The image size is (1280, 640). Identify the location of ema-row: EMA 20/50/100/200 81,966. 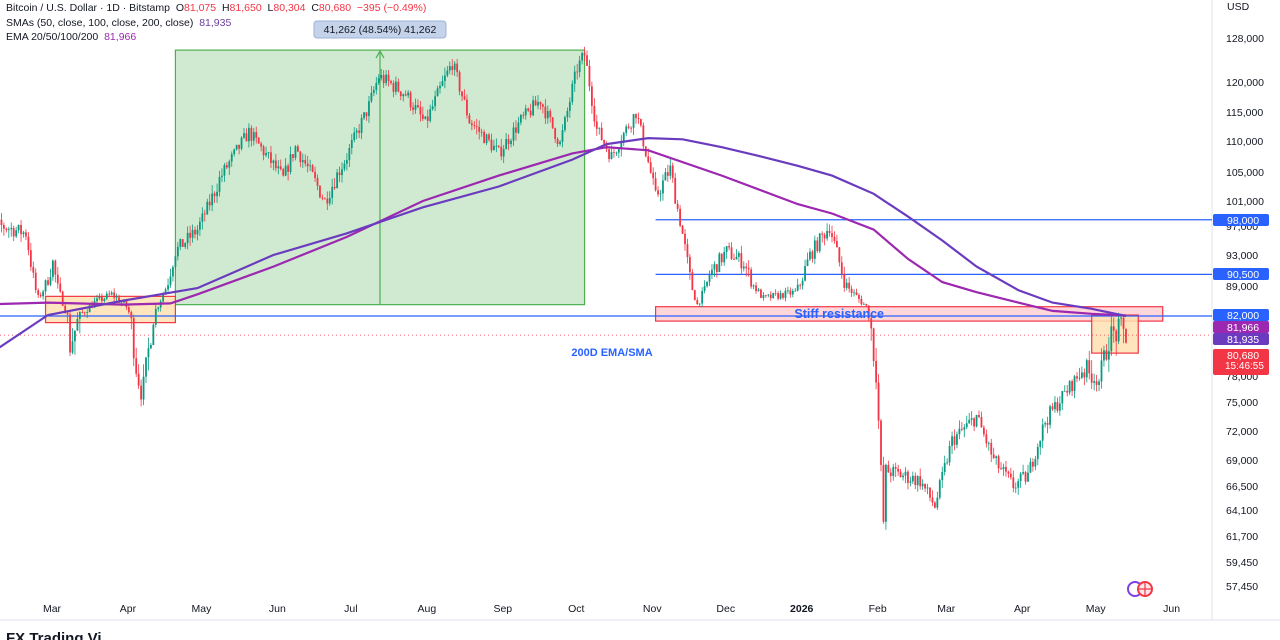
(216, 37).